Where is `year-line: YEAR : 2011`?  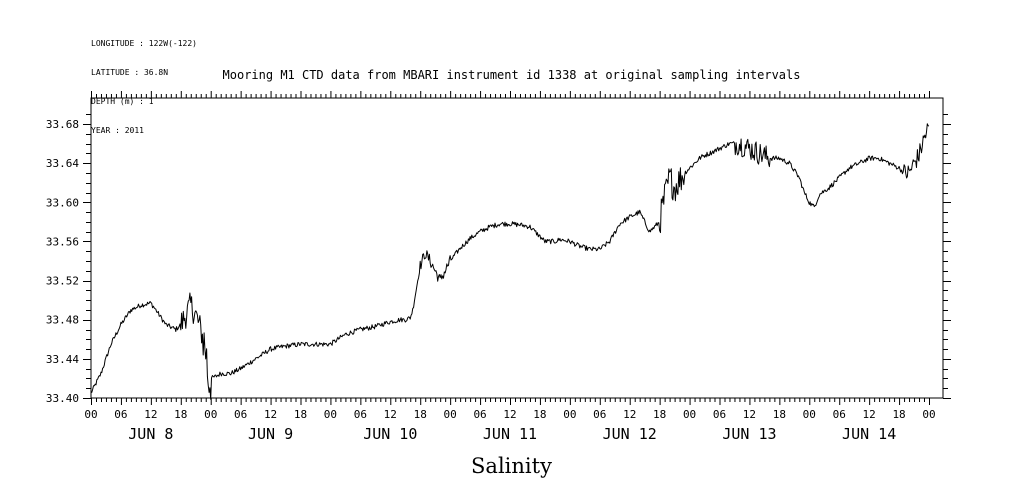 year-line: YEAR : 2011 is located at coordinates (117, 130).